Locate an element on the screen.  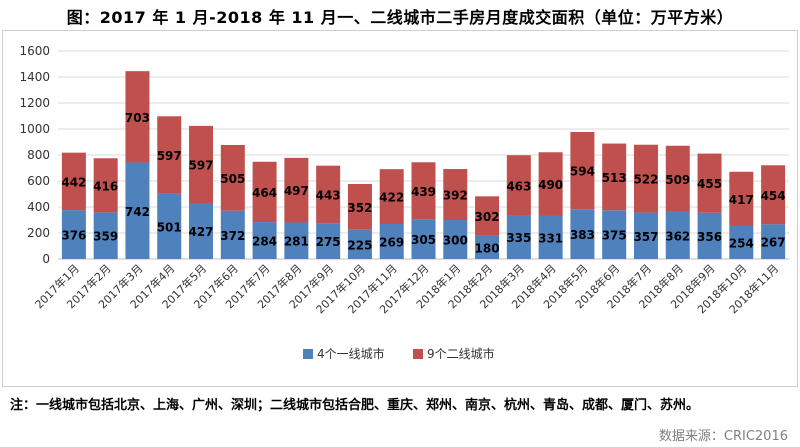
data-label-tier1: 225 is located at coordinates (359, 245).